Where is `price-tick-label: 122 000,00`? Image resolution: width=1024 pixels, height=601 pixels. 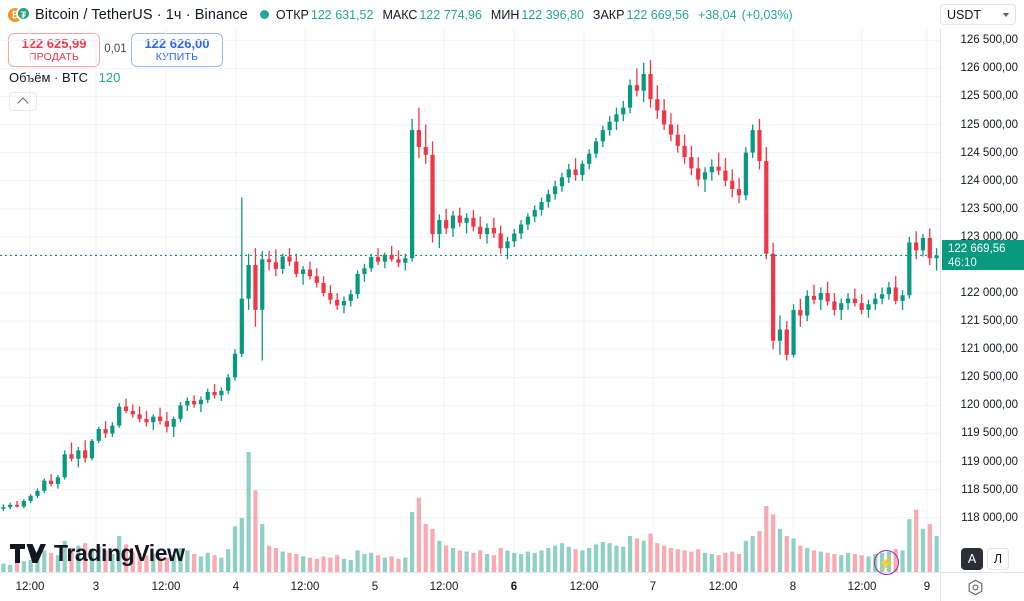
price-tick-label: 122 000,00 is located at coordinates (989, 293).